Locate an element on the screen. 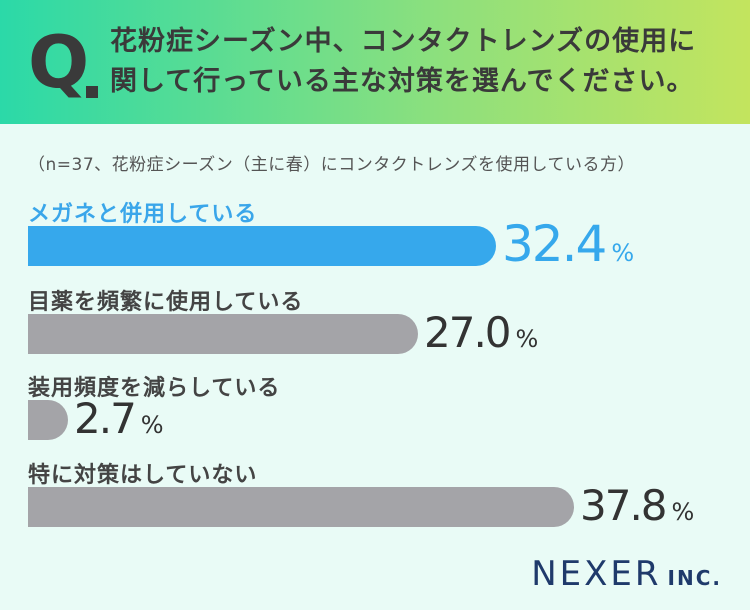 The height and width of the screenshot is (610, 750). value-number: 37.8 is located at coordinates (624, 505).